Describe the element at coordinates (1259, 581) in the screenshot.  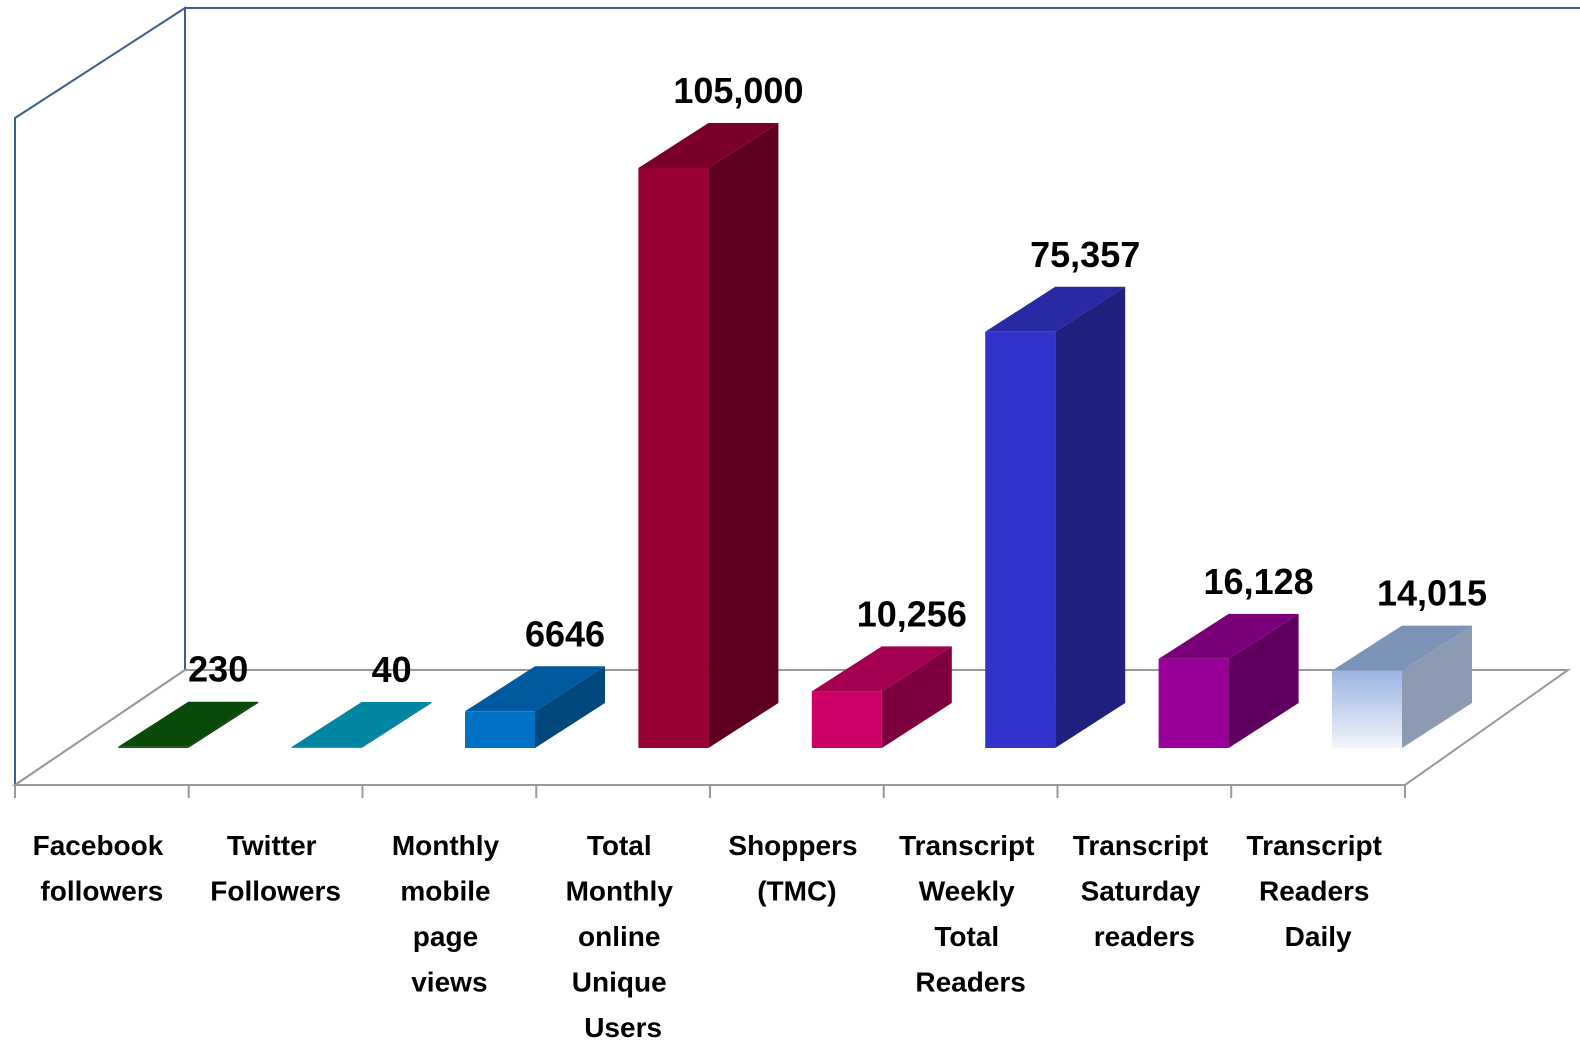
I see `value-label: 16,128` at that location.